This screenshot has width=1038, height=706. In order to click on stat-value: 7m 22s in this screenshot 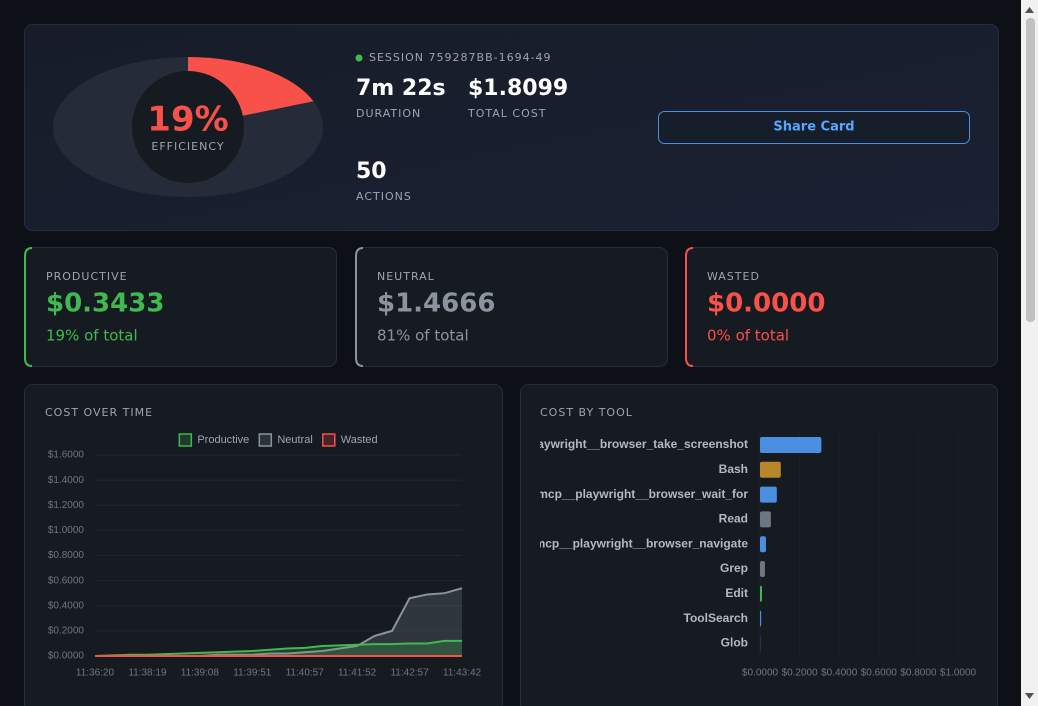, I will do `click(401, 88)`.